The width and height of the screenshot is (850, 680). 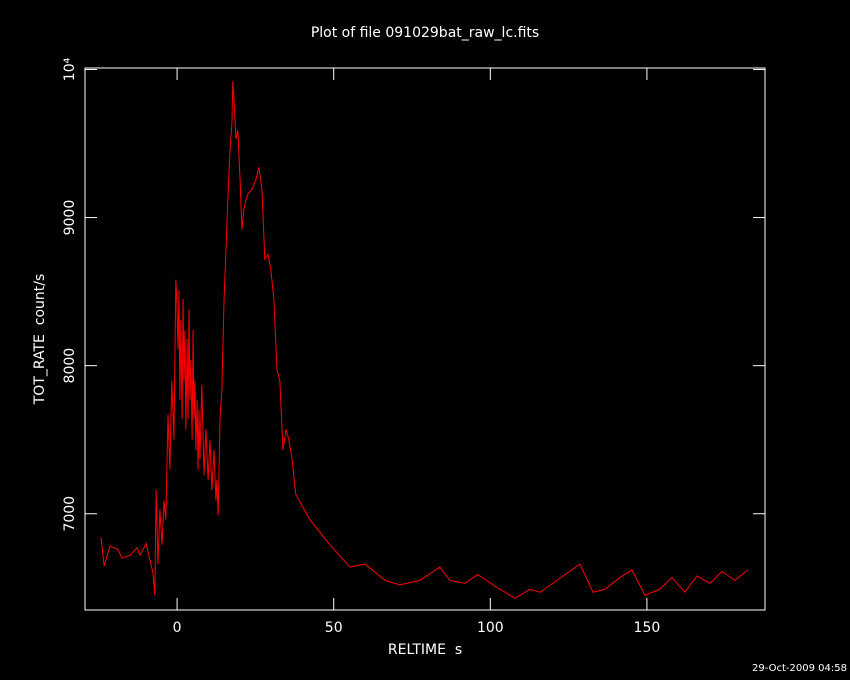 I want to click on chart-title: Plot of file 091029bat_raw_lc.fits, so click(x=425, y=33).